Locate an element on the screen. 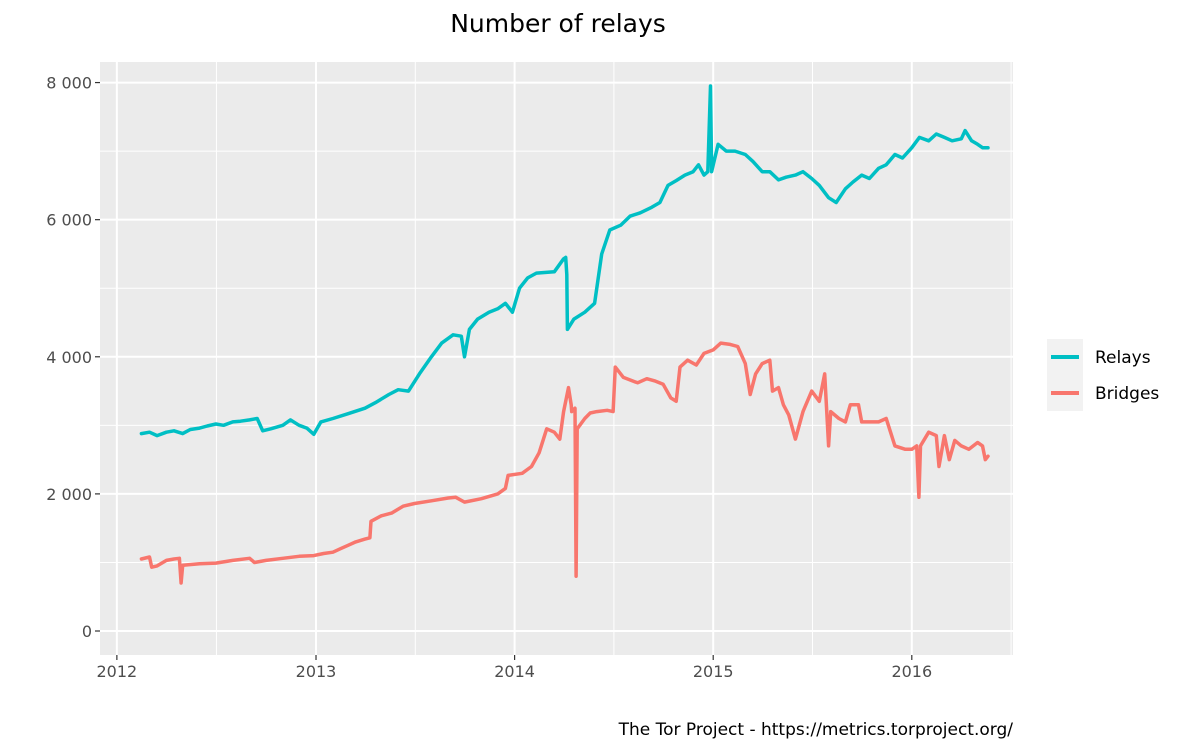 The width and height of the screenshot is (1200, 750). x-tick-label: 2015 is located at coordinates (713, 671).